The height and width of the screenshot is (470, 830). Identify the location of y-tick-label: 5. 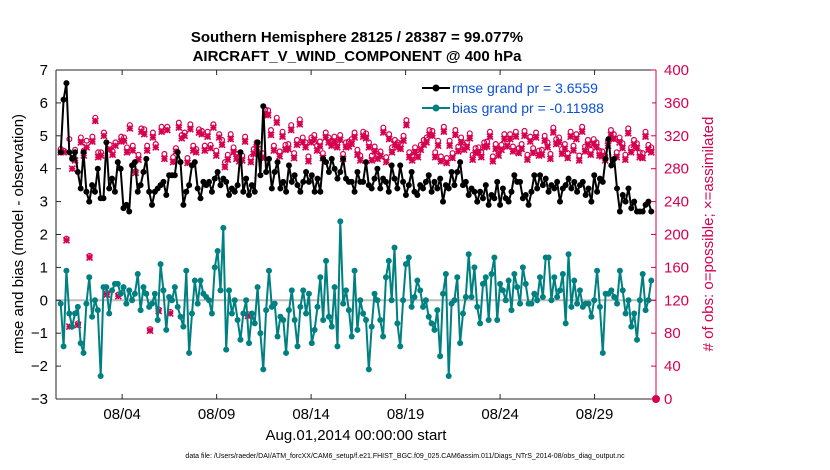
(44, 136).